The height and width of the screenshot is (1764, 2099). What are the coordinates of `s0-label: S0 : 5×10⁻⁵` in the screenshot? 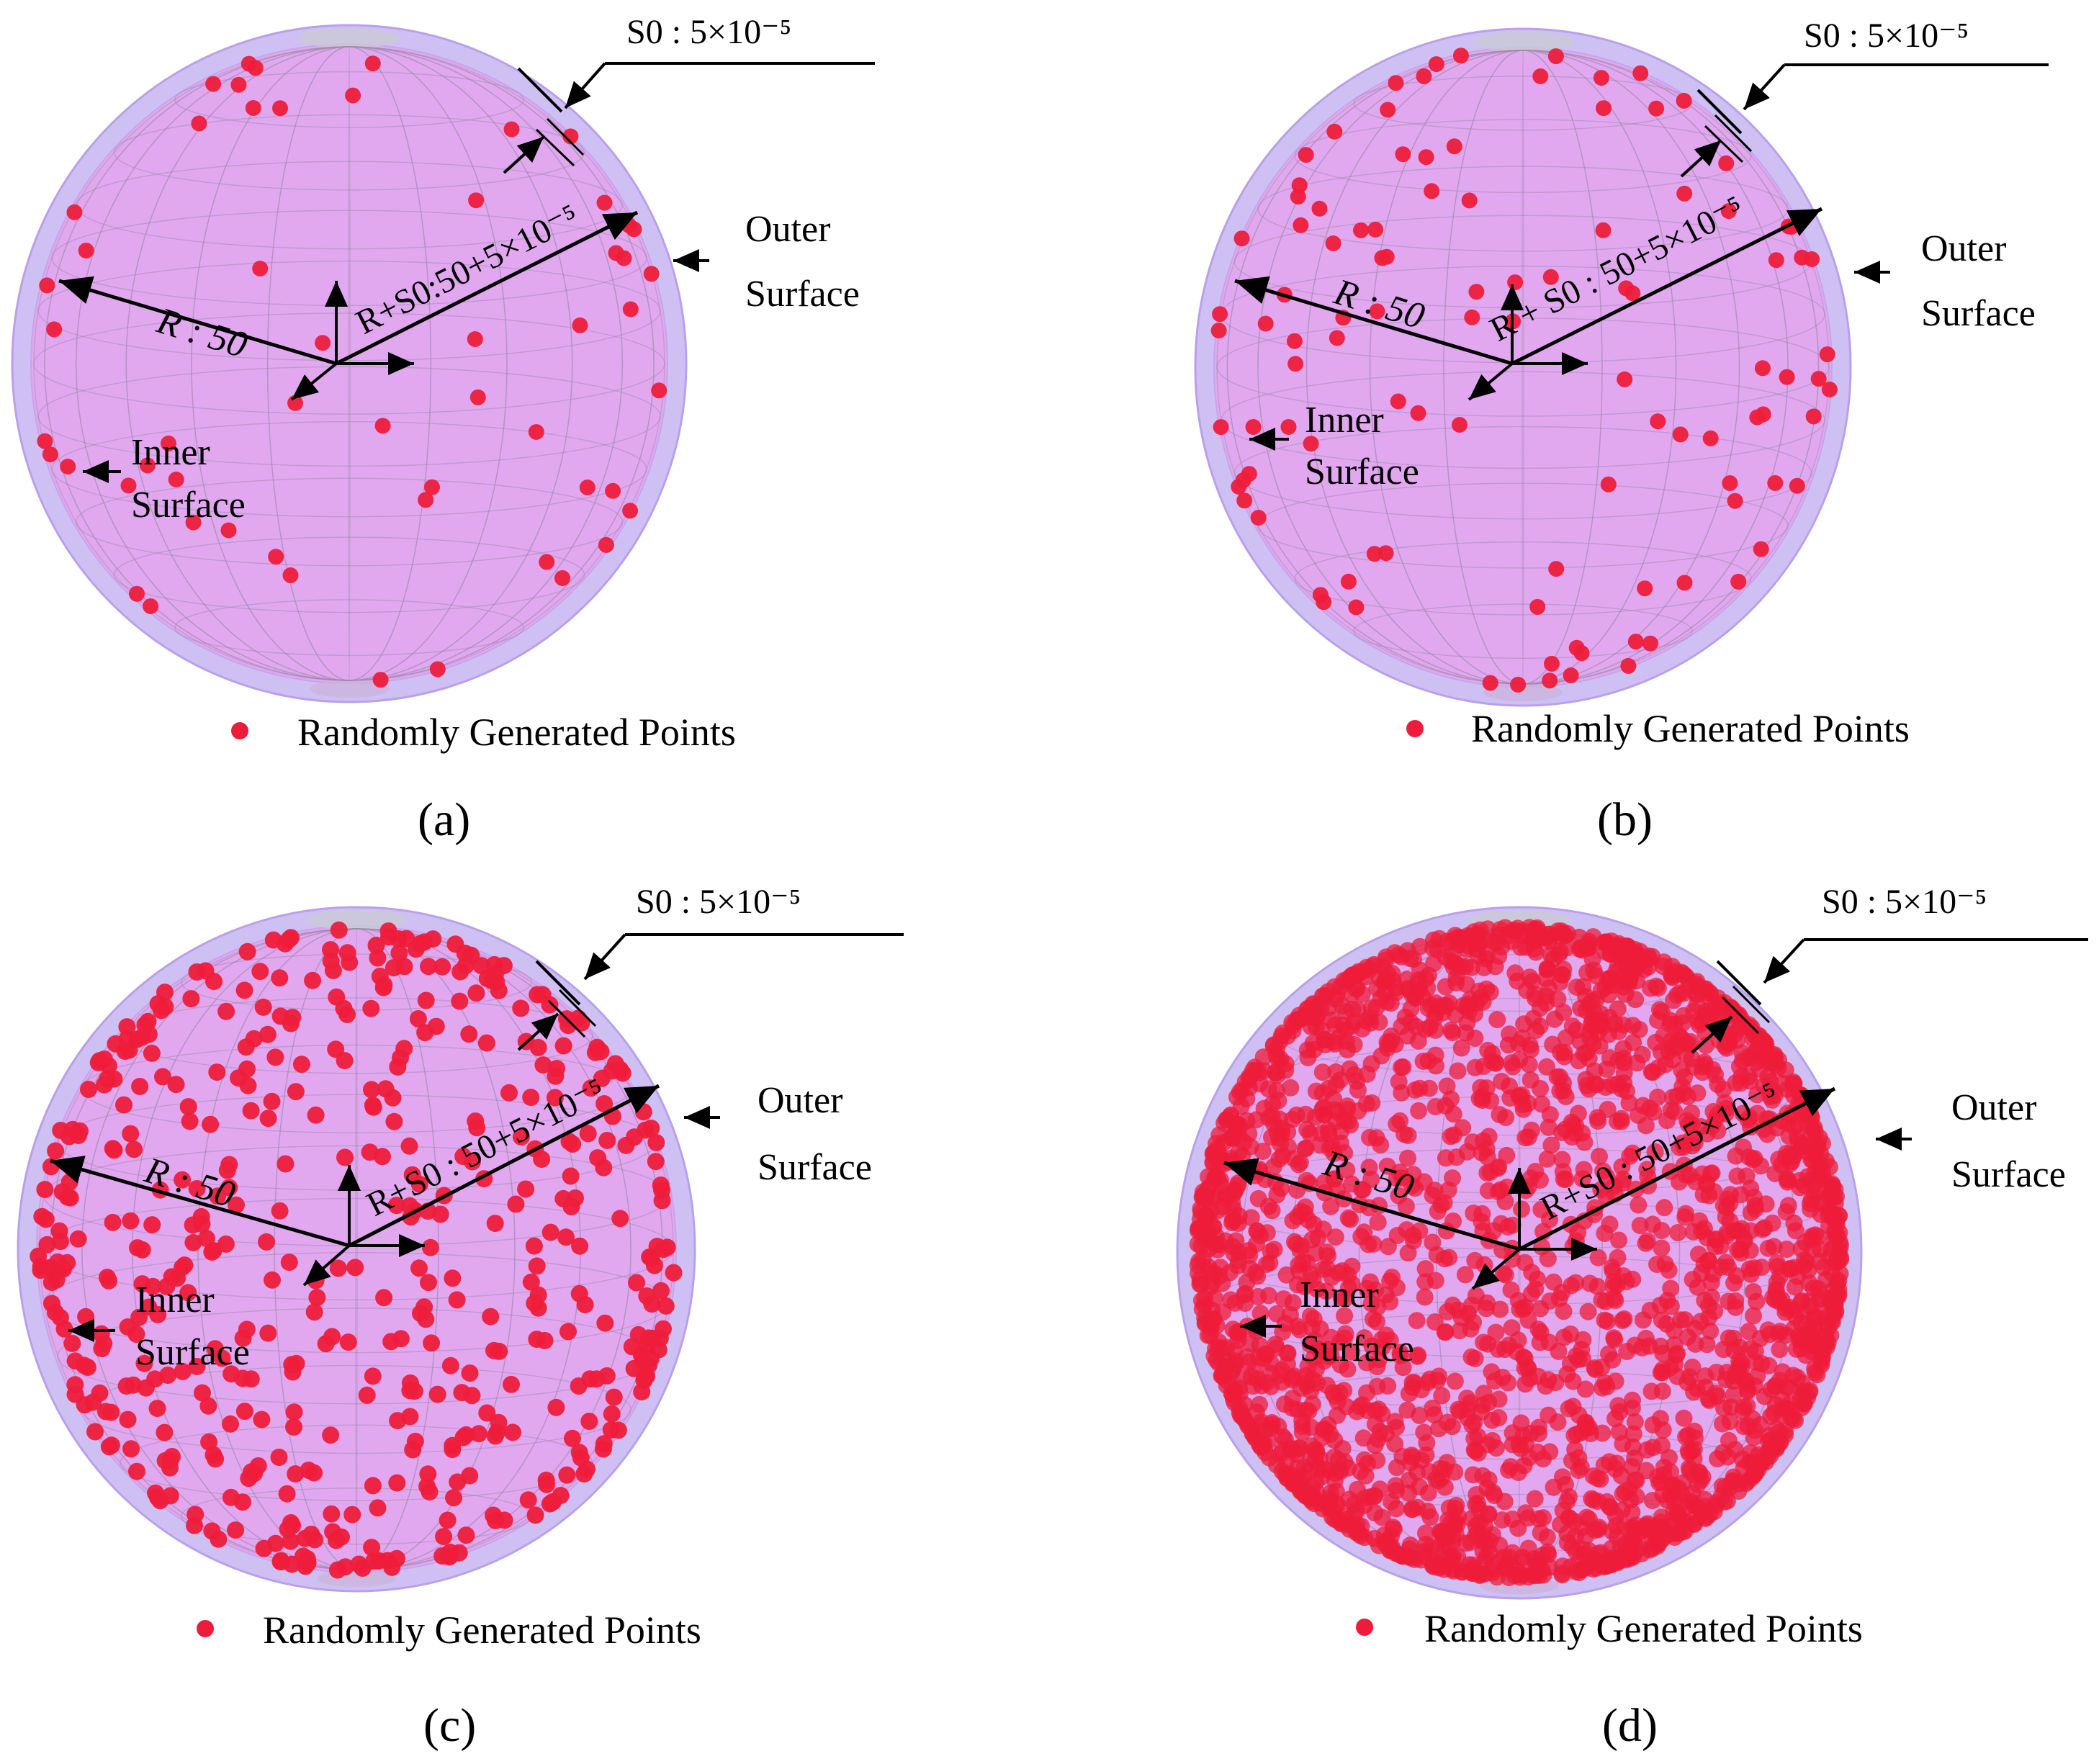 It's located at (718, 902).